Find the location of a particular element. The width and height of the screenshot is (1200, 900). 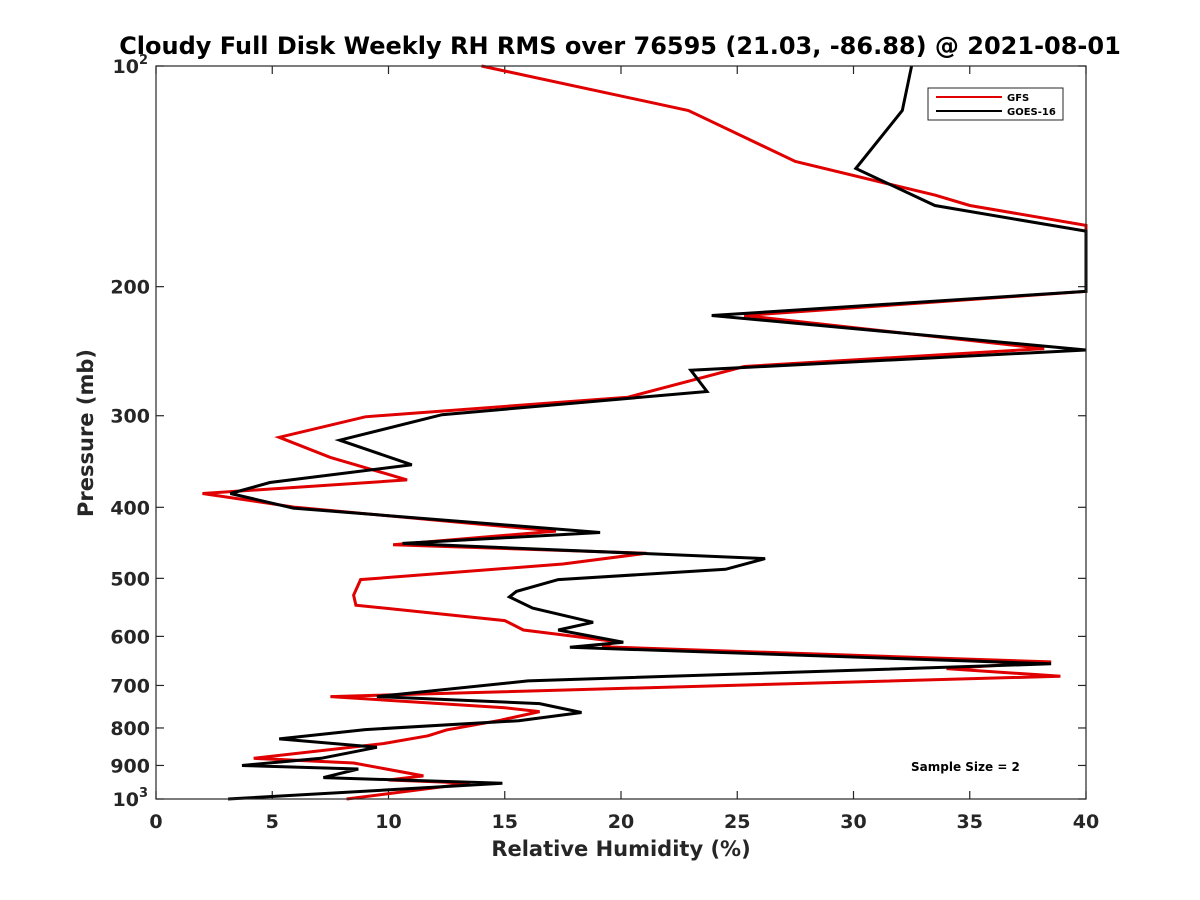

y-tick-label: 800 is located at coordinates (130, 729).